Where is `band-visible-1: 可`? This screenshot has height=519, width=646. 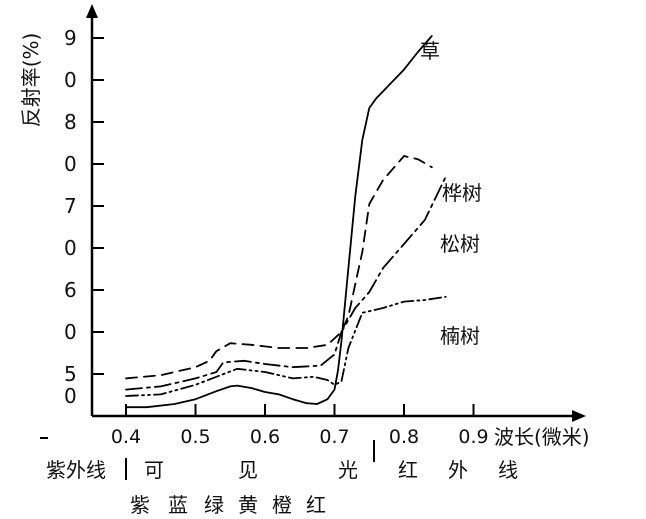 band-visible-1: 可 is located at coordinates (154, 470).